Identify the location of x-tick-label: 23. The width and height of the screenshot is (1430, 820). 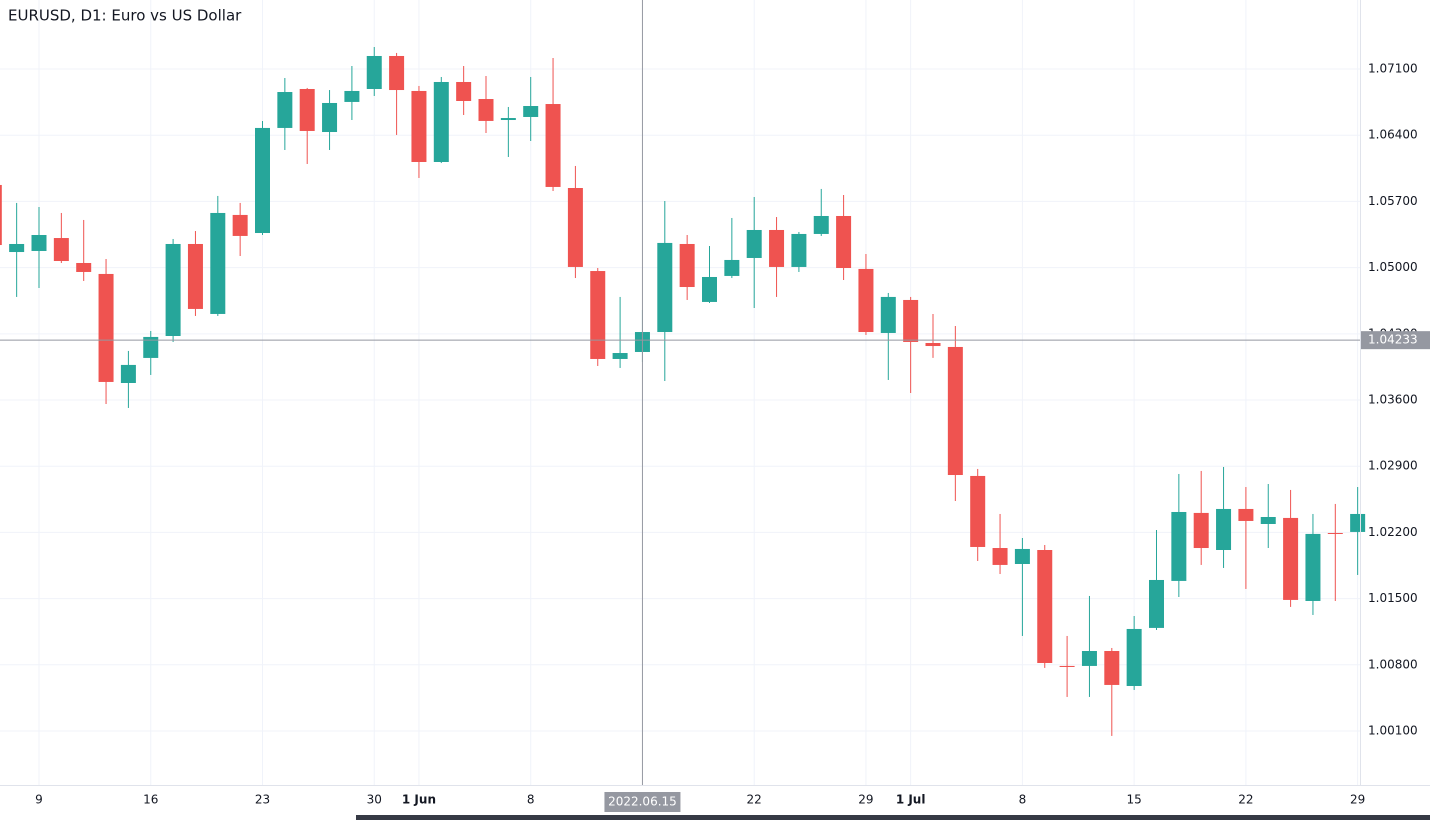
(262, 800).